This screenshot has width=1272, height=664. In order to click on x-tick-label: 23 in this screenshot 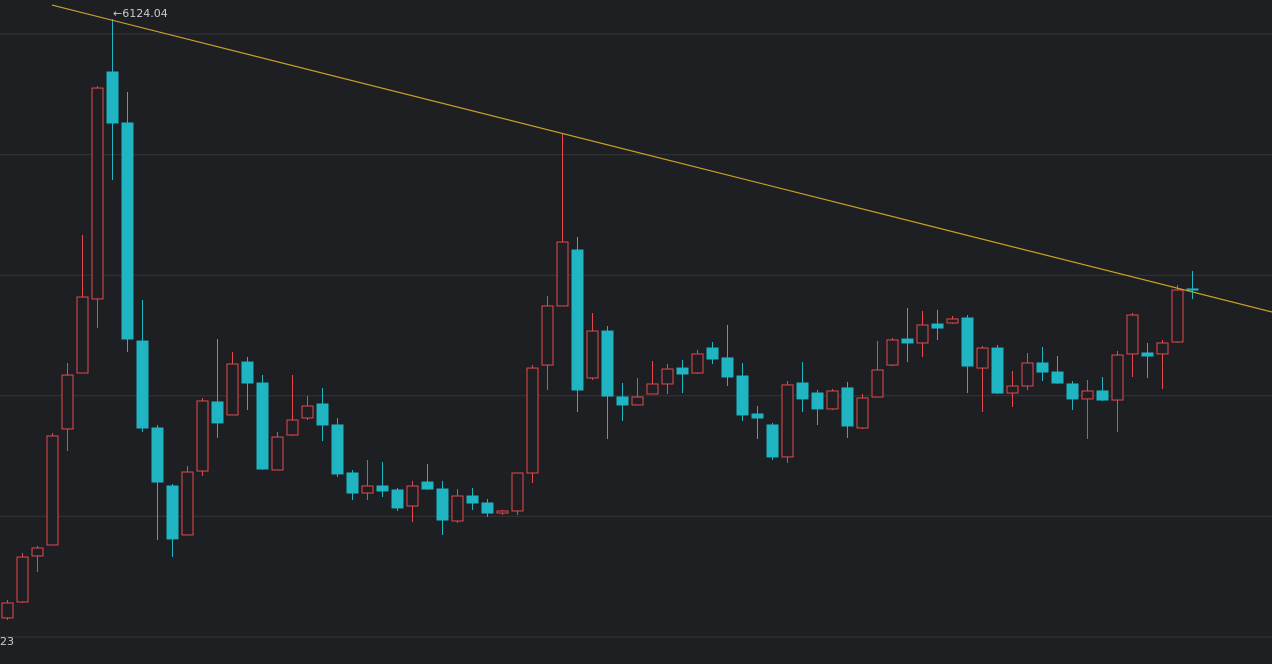, I will do `click(7, 641)`.